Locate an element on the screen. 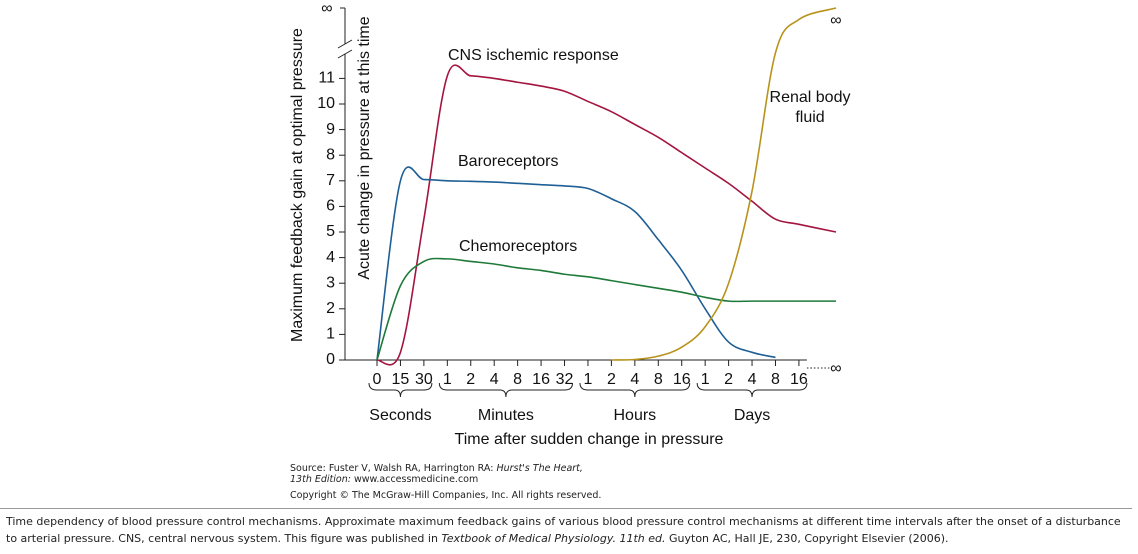  x-tick-label: 0 is located at coordinates (377, 379).